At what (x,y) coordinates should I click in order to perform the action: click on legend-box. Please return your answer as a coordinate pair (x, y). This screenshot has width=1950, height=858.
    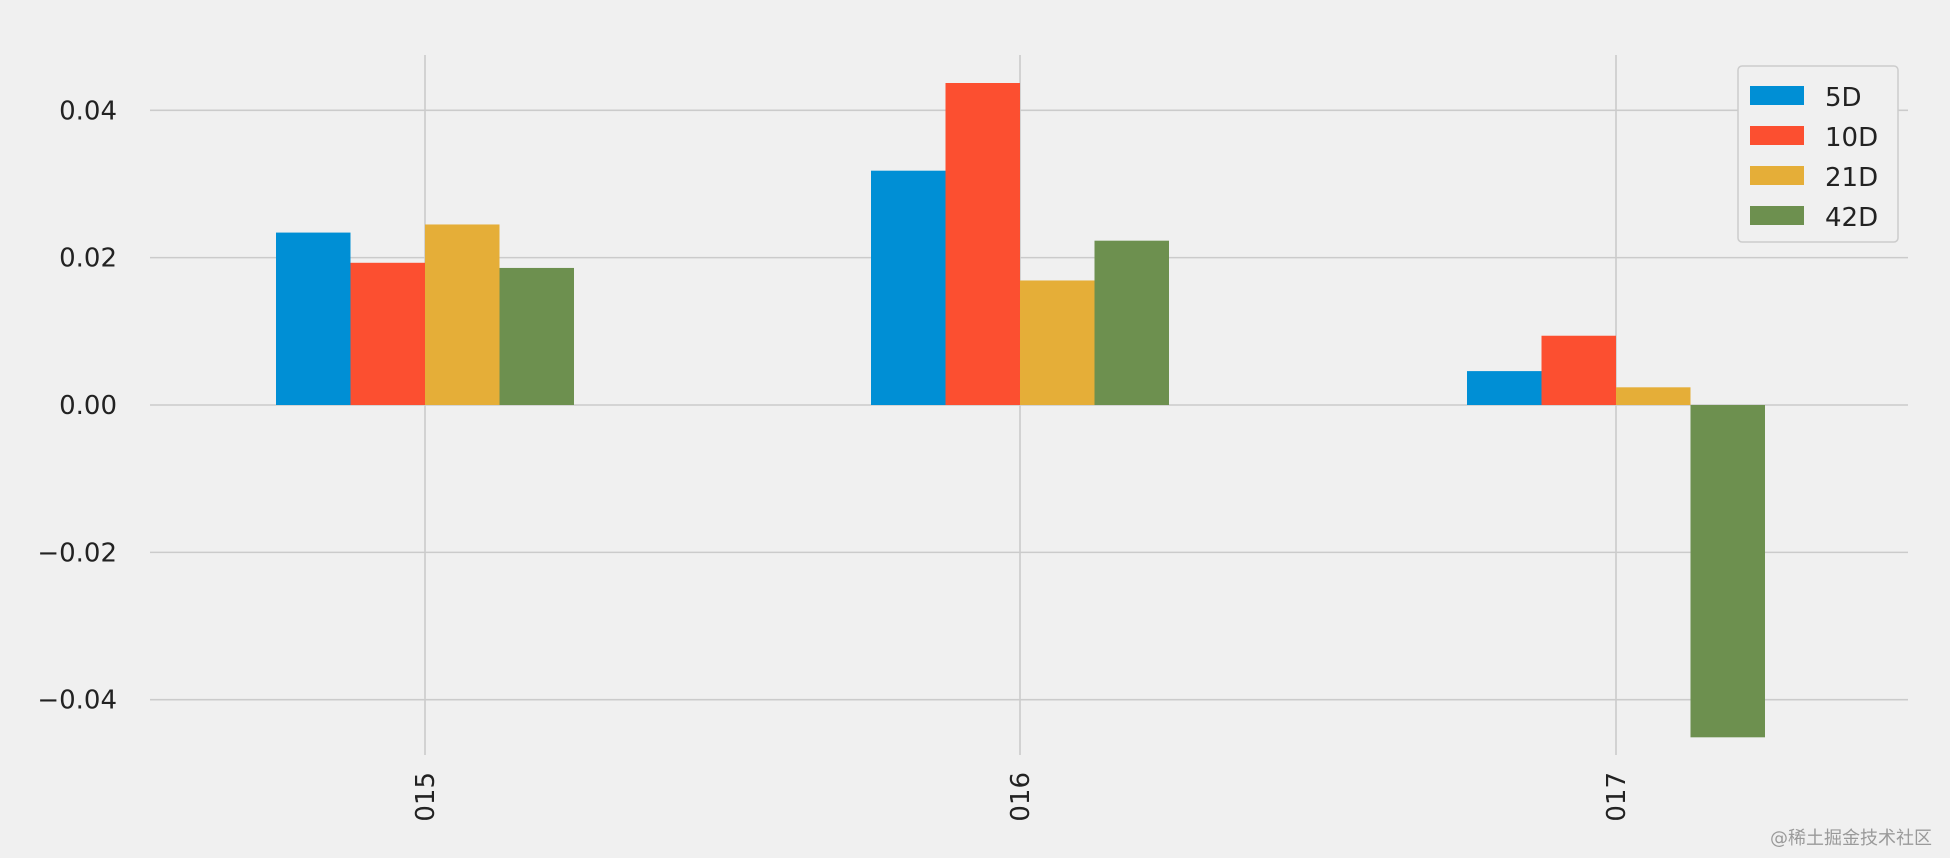
    Looking at the image, I should click on (1818, 154).